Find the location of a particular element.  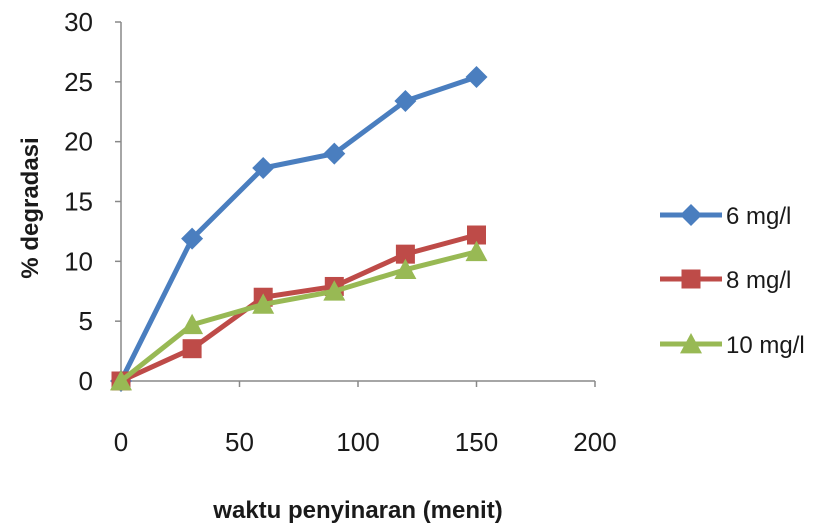

legend: 6 mg/l 8 mg/l 10 mg/l is located at coordinates (732, 281).